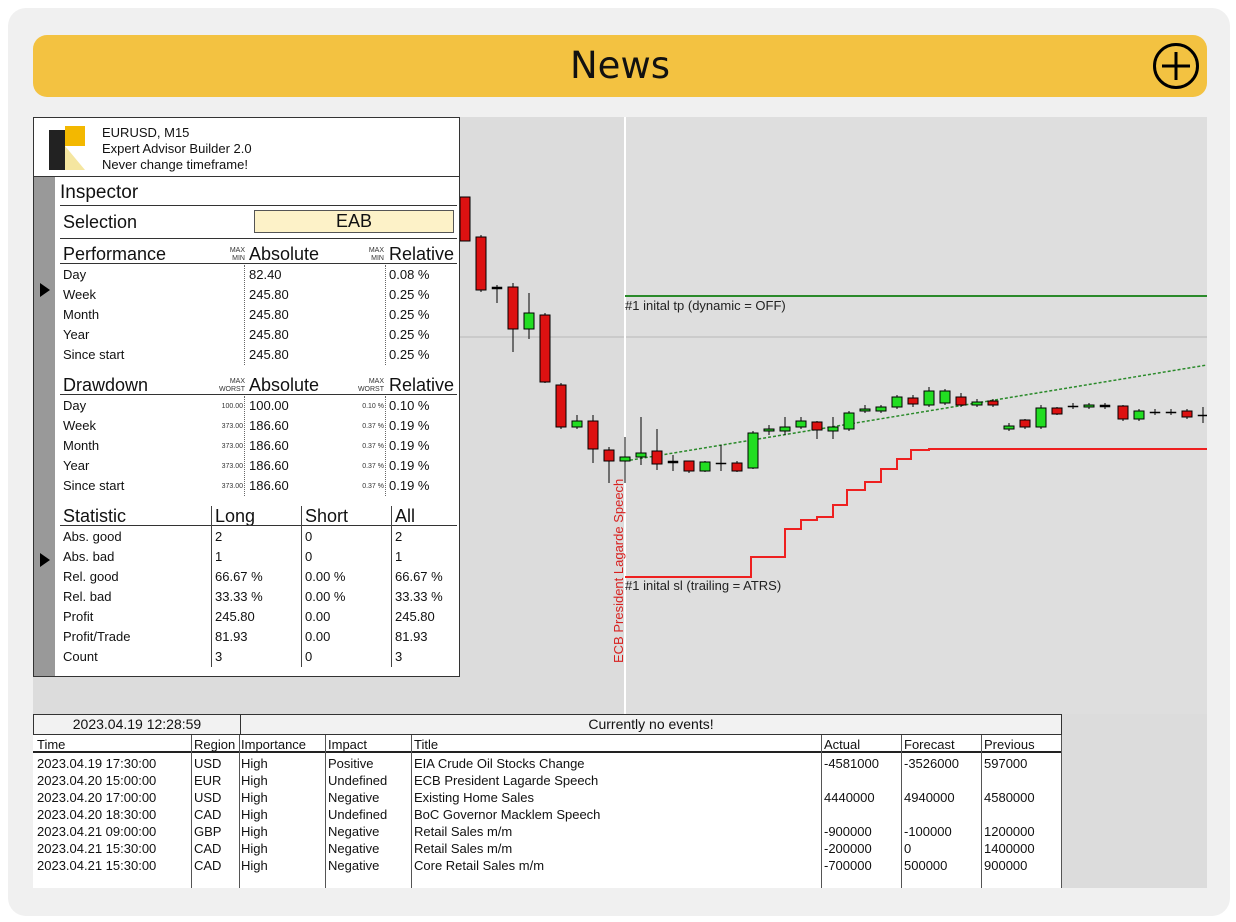  Describe the element at coordinates (239, 596) in the screenshot. I see `statistic-long-value: 33.33 %` at that location.